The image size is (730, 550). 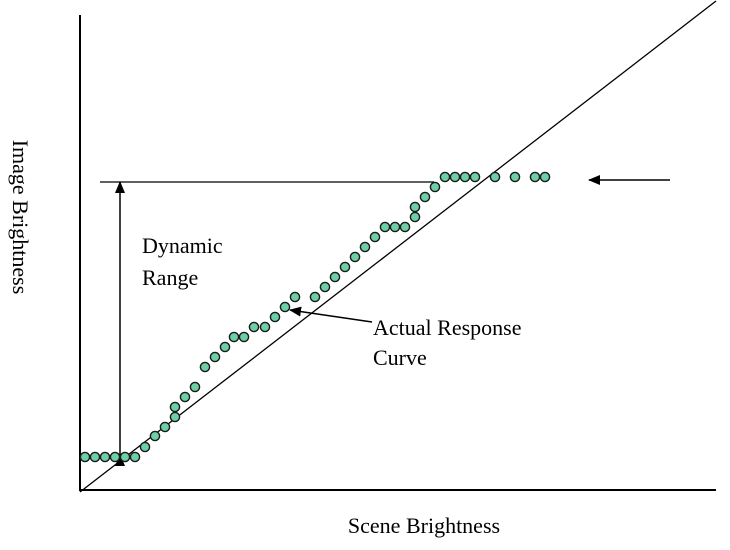 What do you see at coordinates (20, 217) in the screenshot?
I see `y-axis-label: Image Brightness` at bounding box center [20, 217].